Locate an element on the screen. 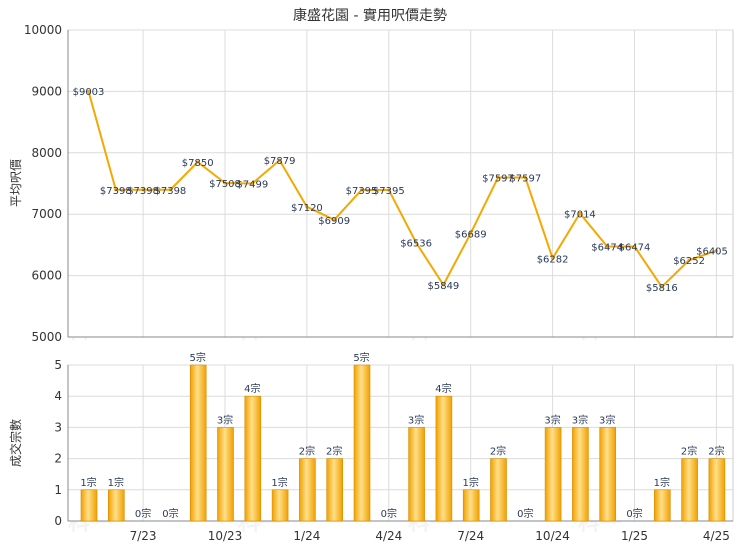  volume-y-tick-label: 5 is located at coordinates (58, 365).